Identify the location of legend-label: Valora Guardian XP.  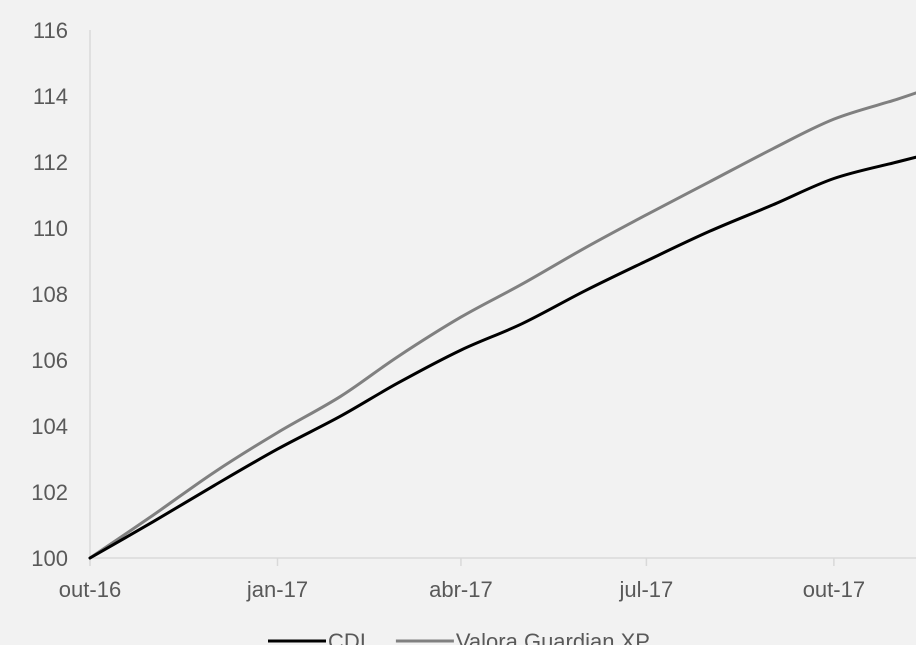
(553, 637).